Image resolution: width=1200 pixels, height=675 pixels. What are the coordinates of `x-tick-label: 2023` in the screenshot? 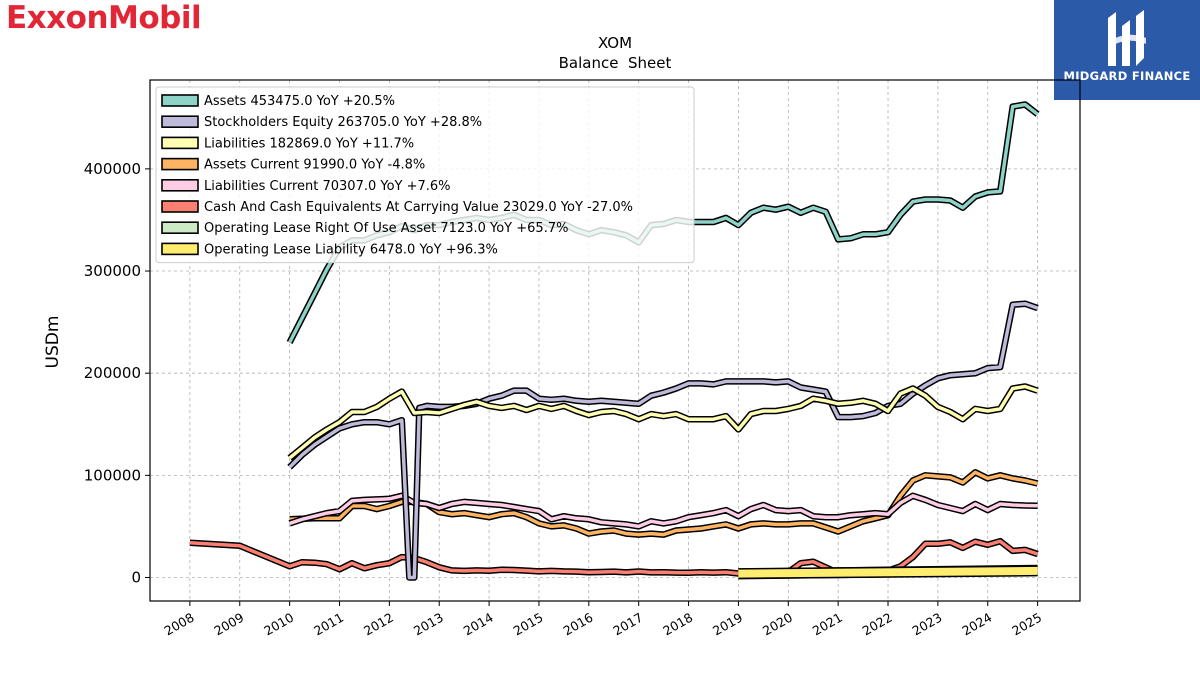 It's located at (927, 624).